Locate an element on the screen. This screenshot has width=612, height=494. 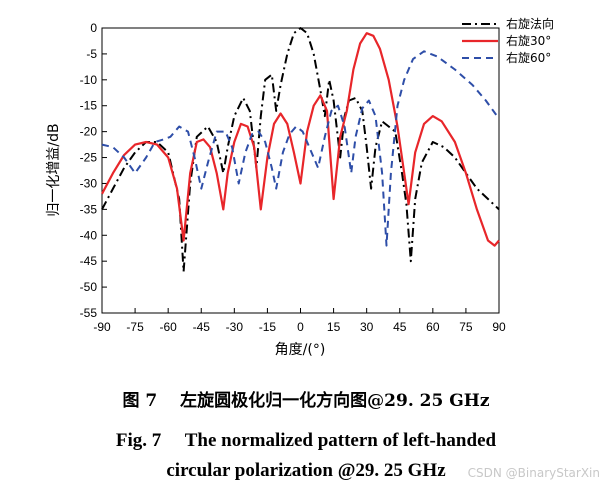
legend-label-2: 右旋60° is located at coordinates (528, 57).